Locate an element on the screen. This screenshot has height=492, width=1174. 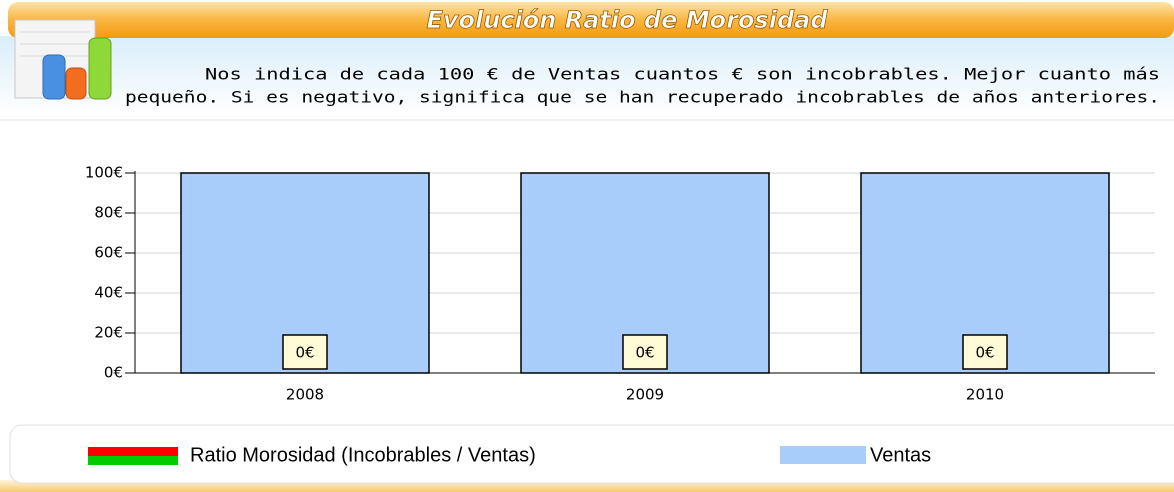
x-tick-label: 2010 is located at coordinates (985, 395).